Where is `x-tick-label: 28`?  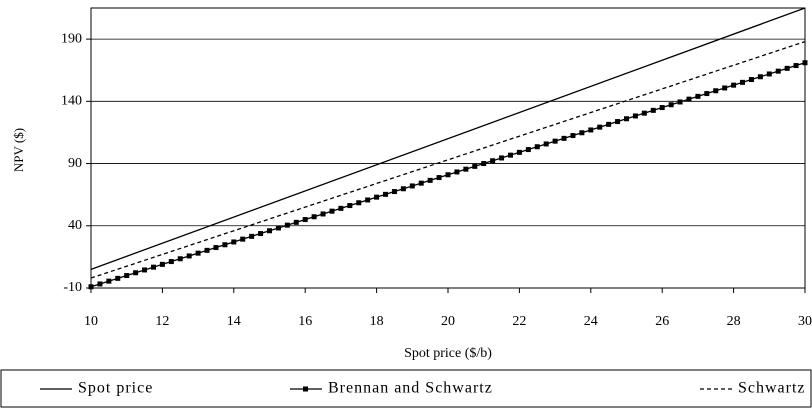 x-tick-label: 28 is located at coordinates (734, 321).